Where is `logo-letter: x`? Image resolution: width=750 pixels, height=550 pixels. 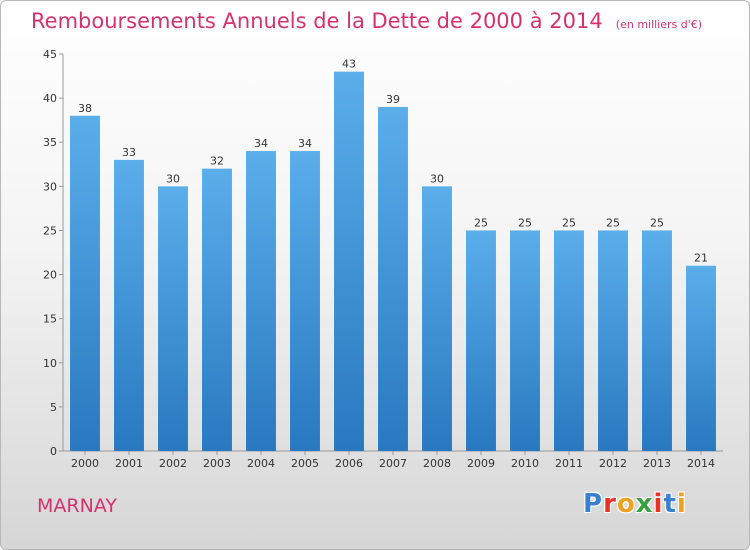 logo-letter: x is located at coordinates (644, 504).